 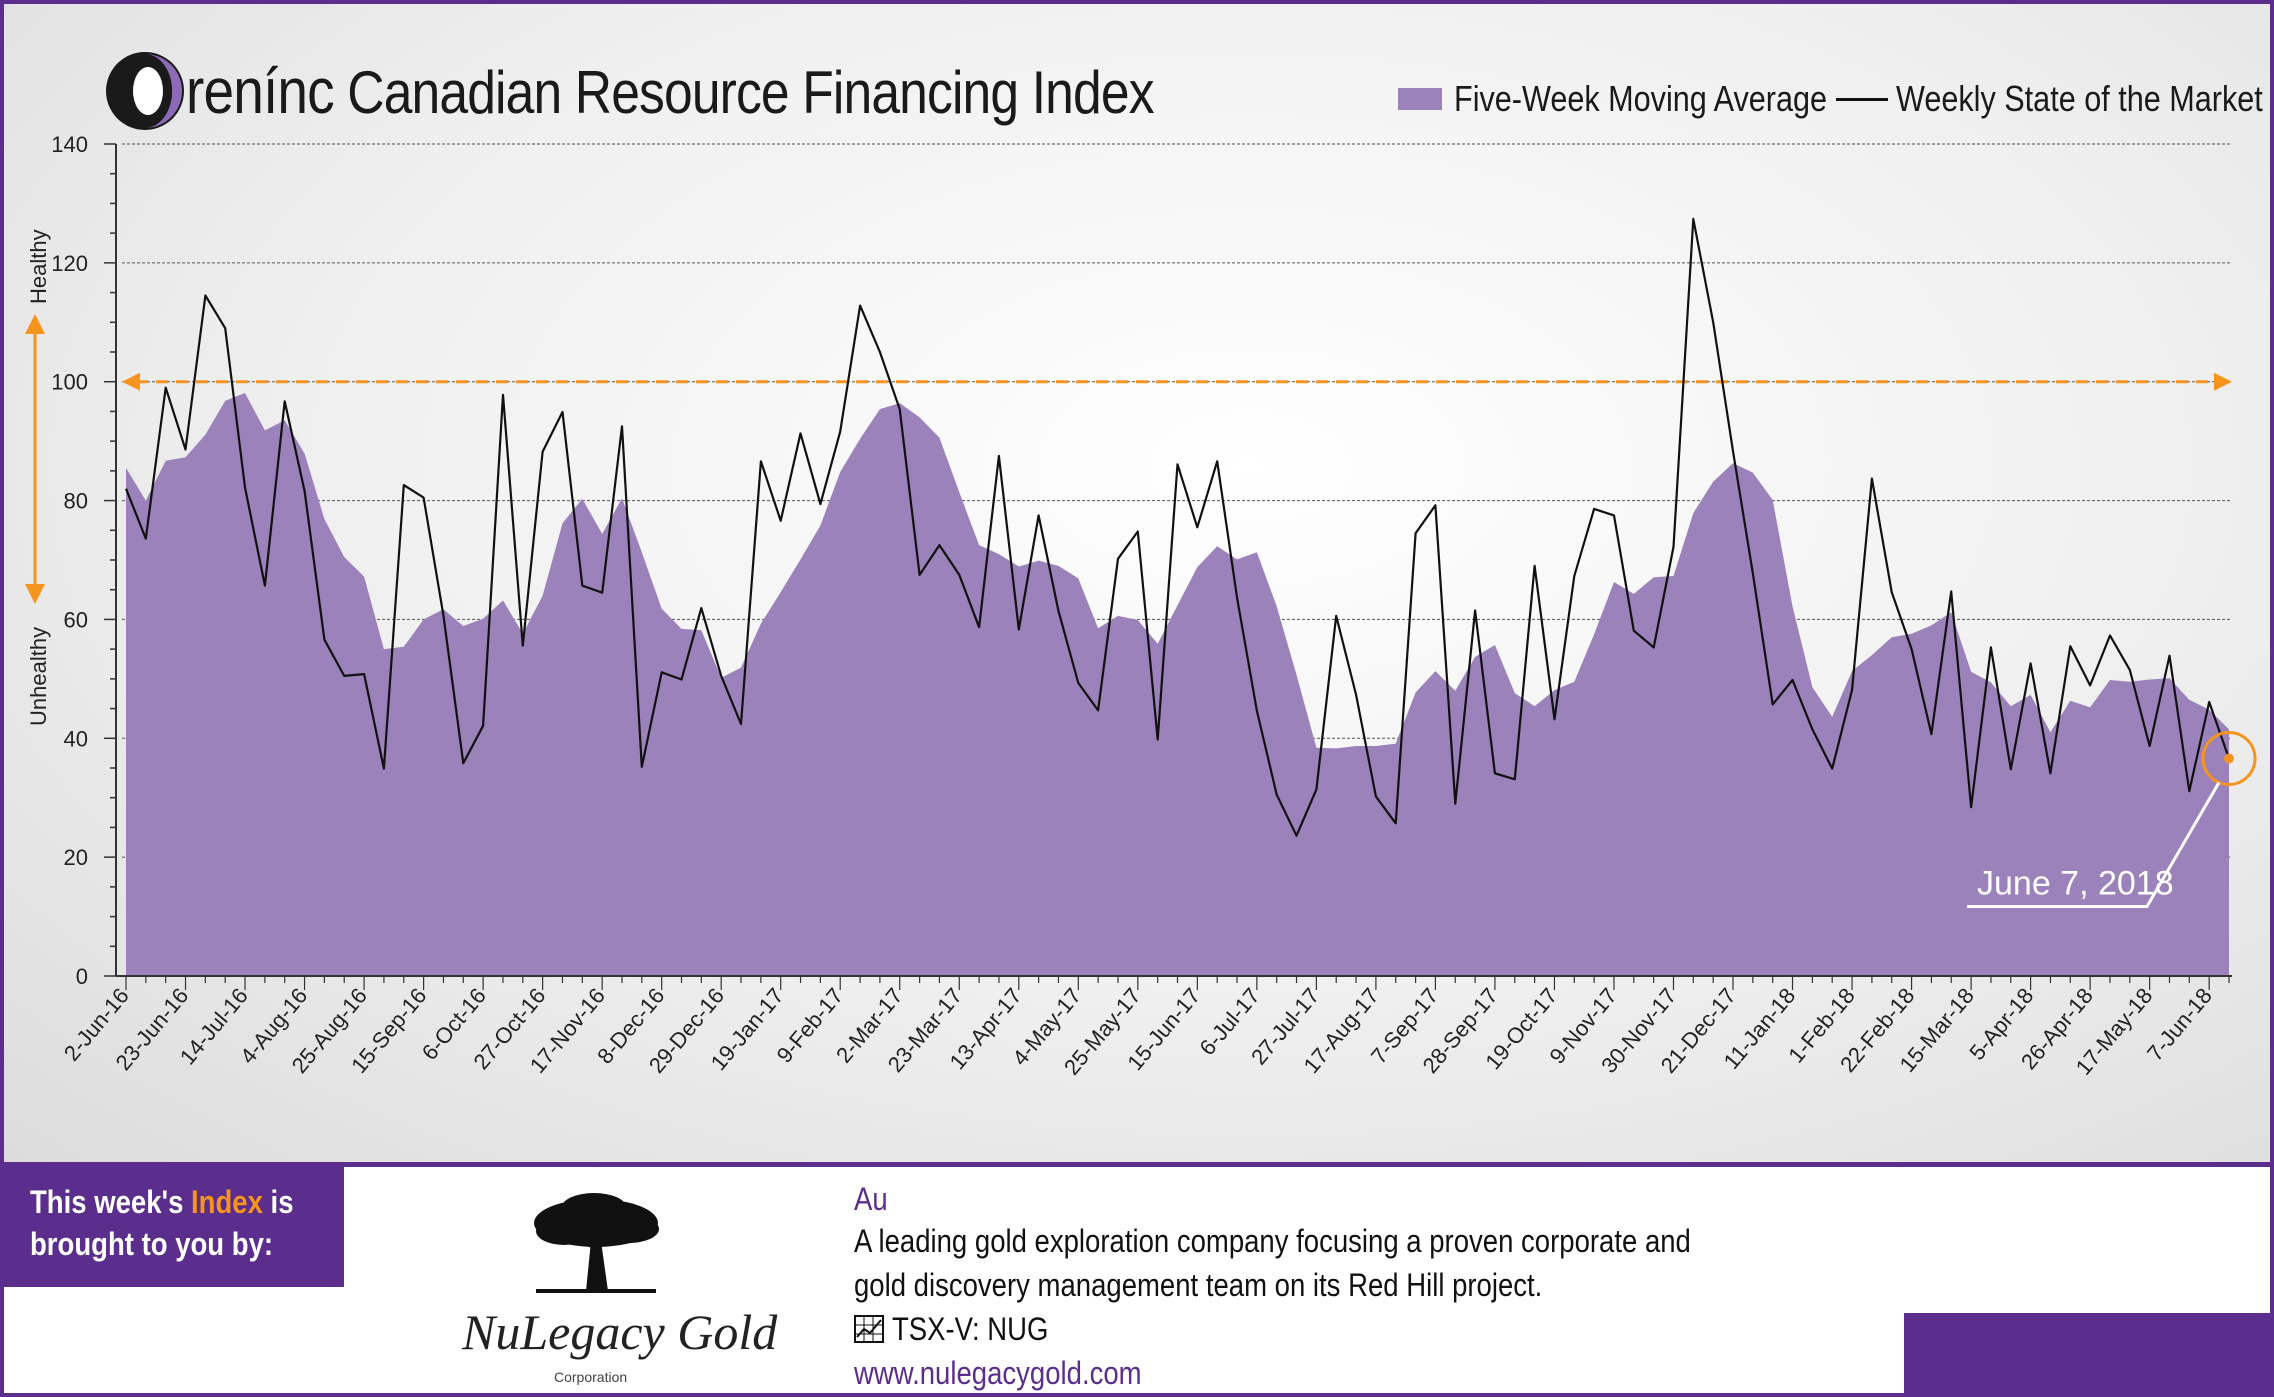 What do you see at coordinates (2223, 381) in the screenshot?
I see `threshold-arrow-right-icon` at bounding box center [2223, 381].